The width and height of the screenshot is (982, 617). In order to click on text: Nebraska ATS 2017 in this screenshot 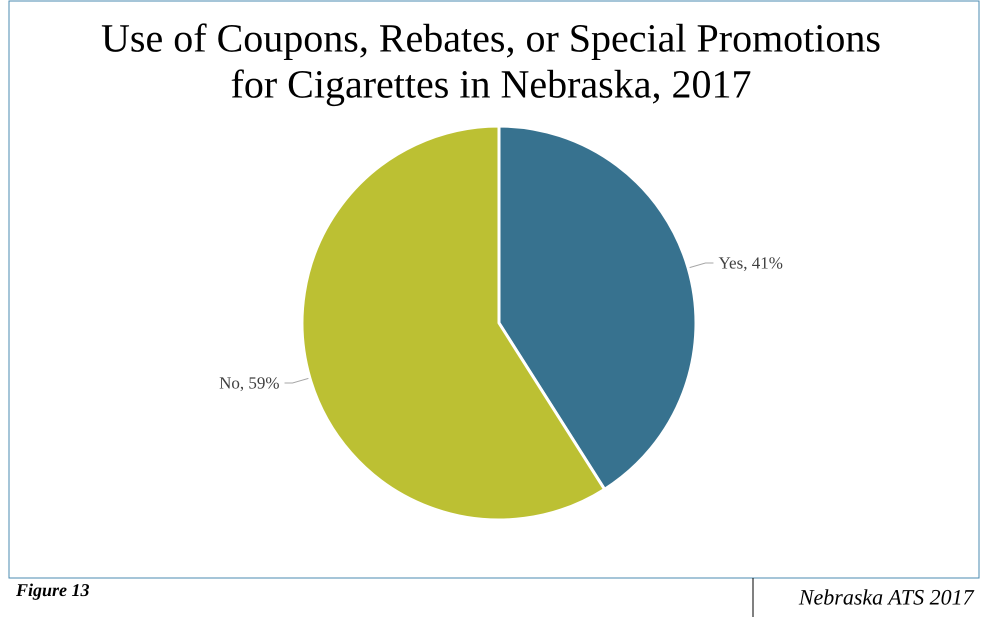, I will do `click(886, 597)`.